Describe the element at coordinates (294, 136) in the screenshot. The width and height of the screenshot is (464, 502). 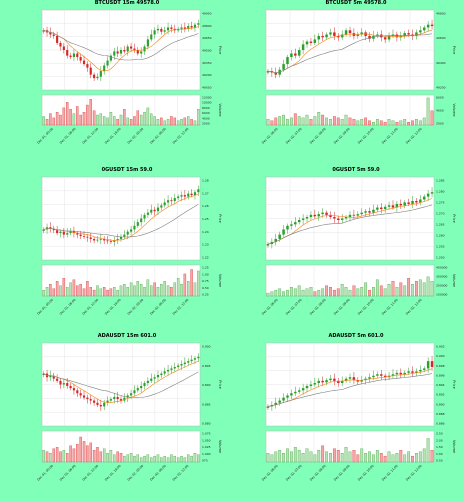
I see `x-tick-label: Dec 02, 07:00` at that location.